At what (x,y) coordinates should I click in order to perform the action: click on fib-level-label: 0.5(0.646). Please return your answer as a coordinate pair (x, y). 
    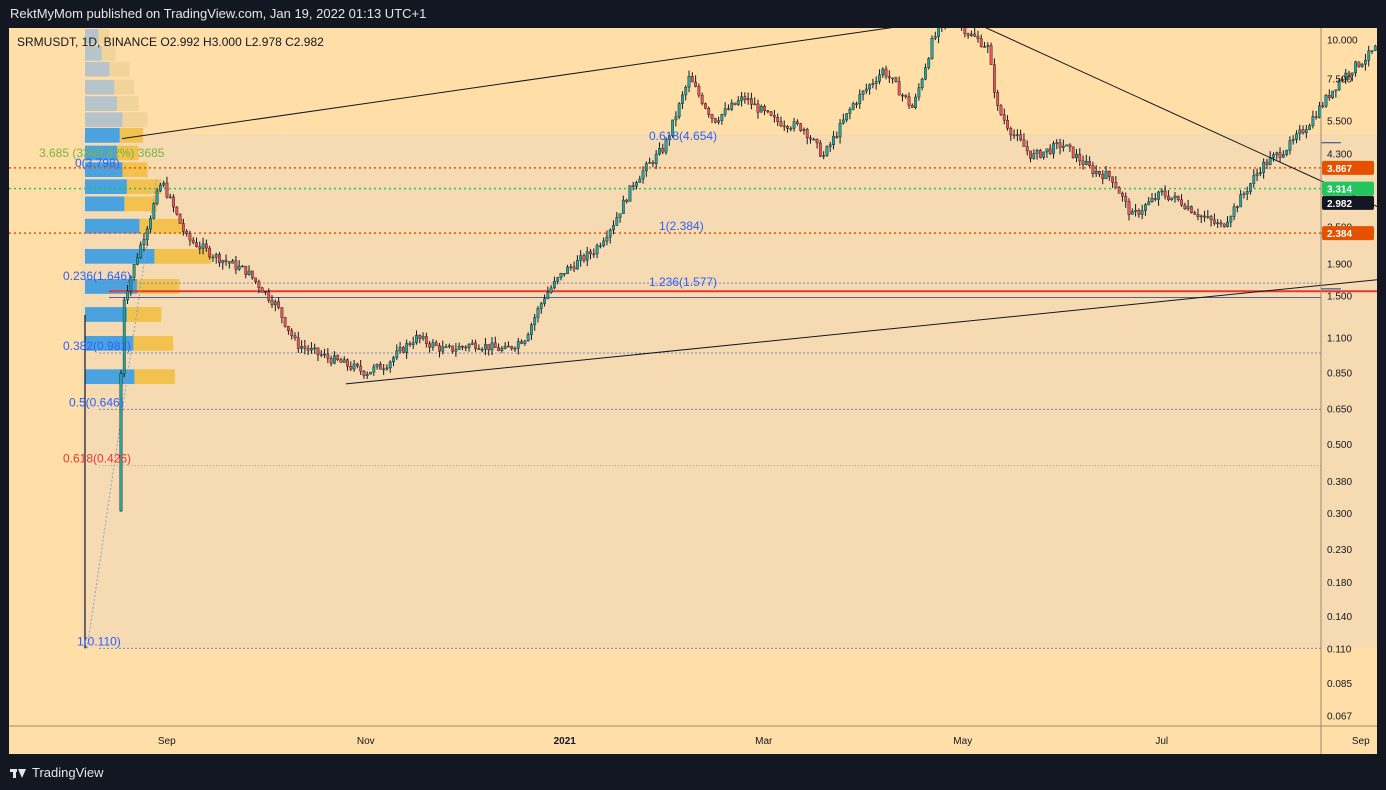
    Looking at the image, I should click on (96, 402).